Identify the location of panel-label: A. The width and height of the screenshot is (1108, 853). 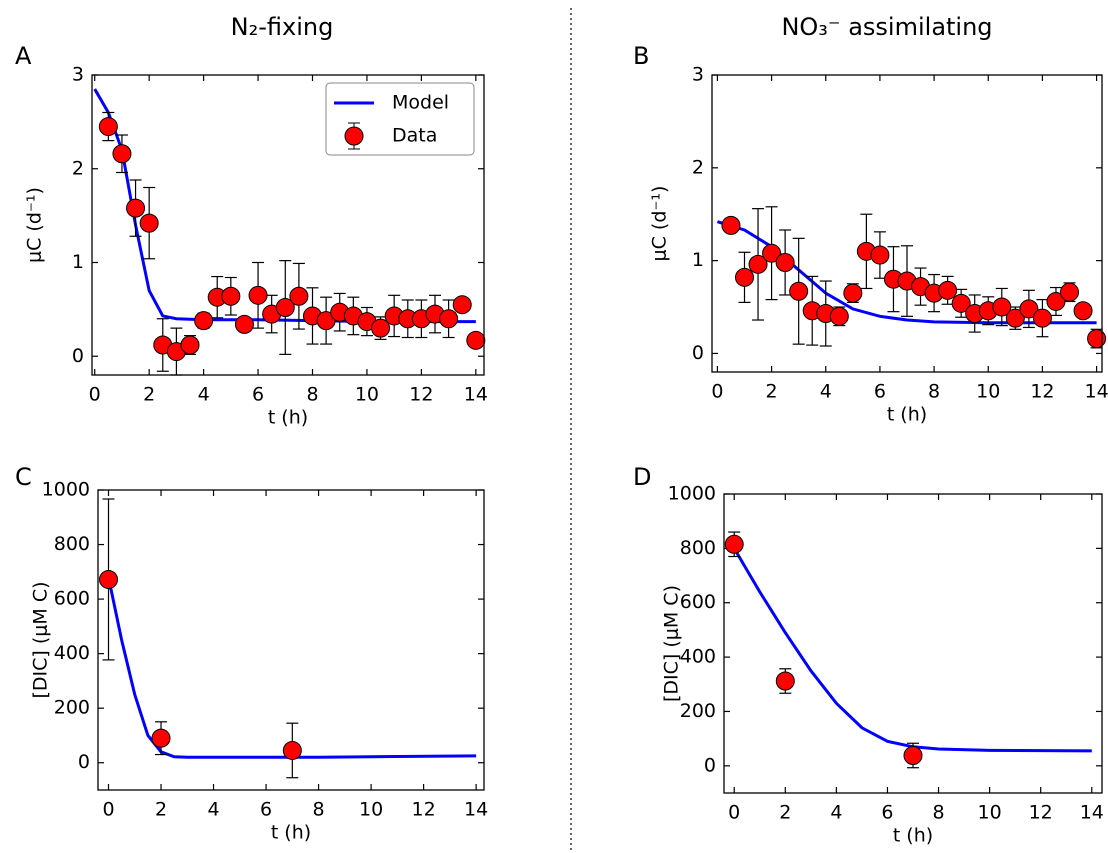
(23, 56).